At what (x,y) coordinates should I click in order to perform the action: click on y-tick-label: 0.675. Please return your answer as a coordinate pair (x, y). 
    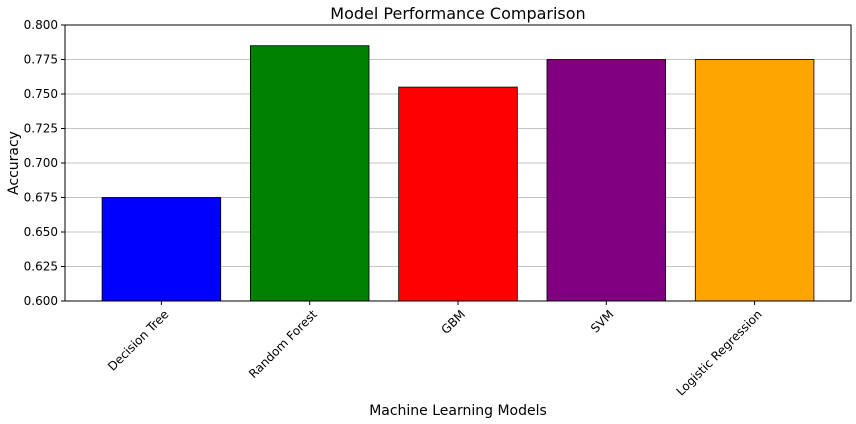
    Looking at the image, I should click on (41, 198).